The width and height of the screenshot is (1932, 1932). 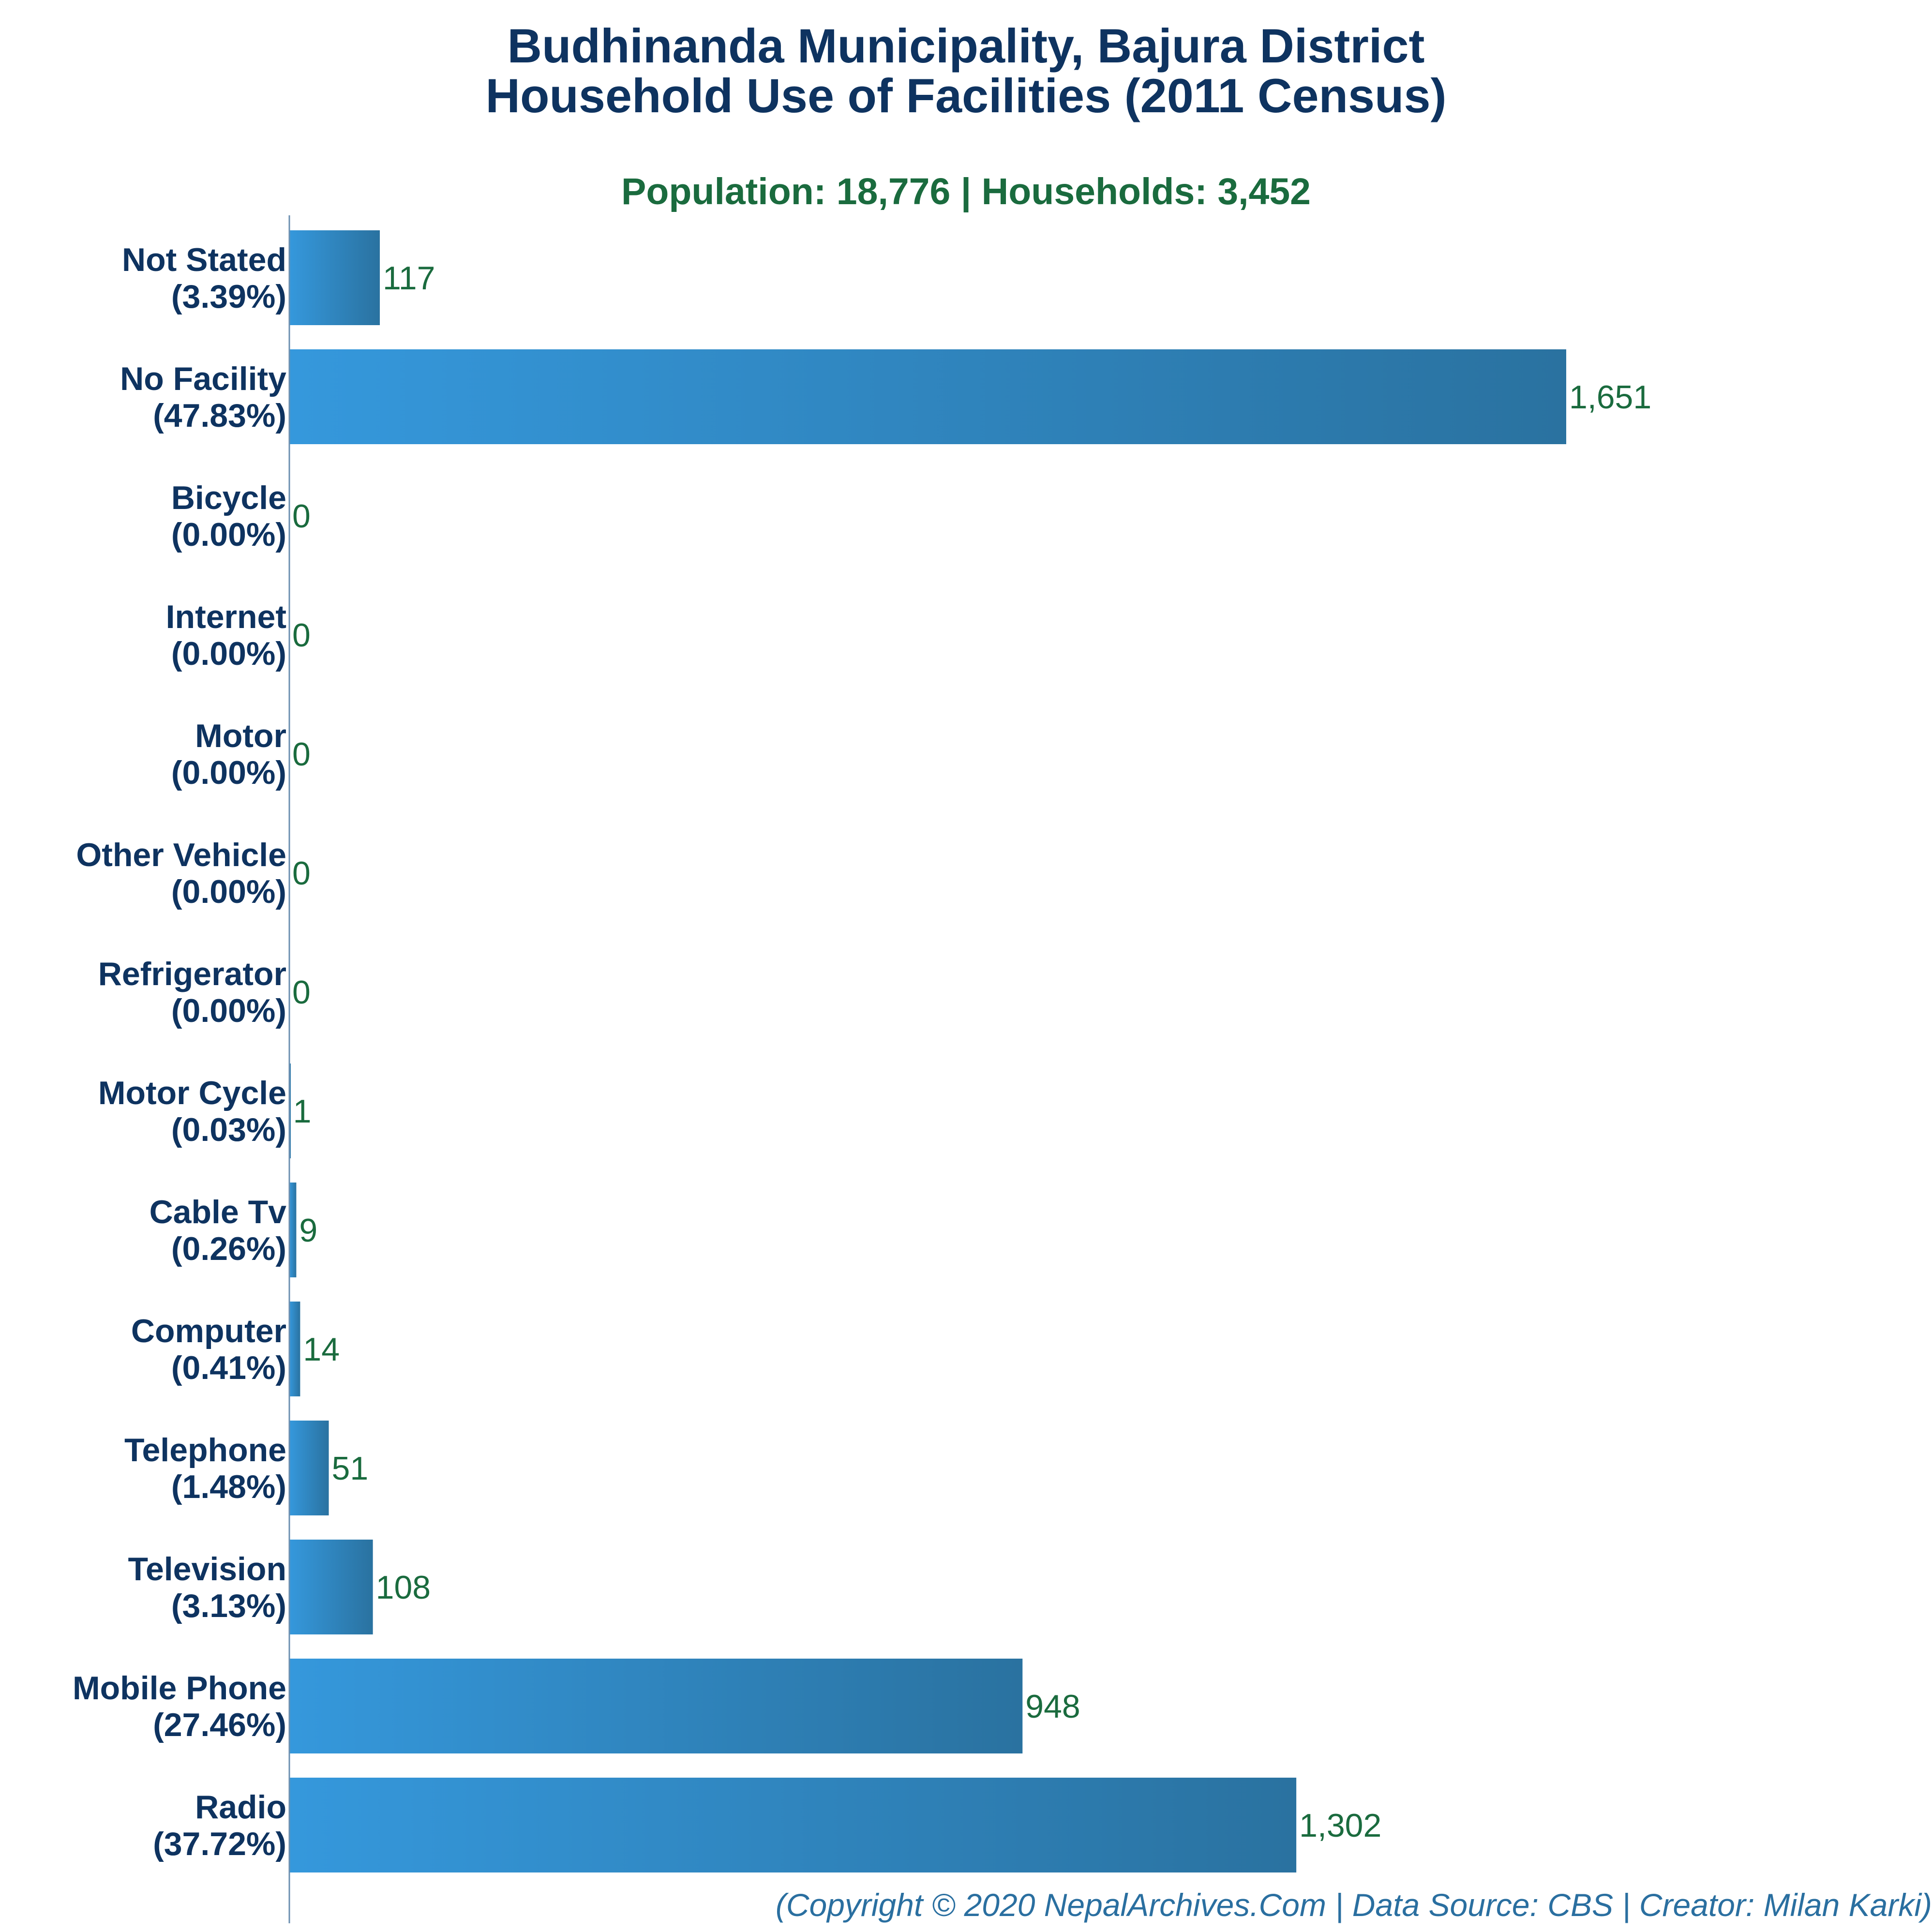 I want to click on chart-subtitle: Population: 18,776 | Households: 3,452, so click(x=966, y=191).